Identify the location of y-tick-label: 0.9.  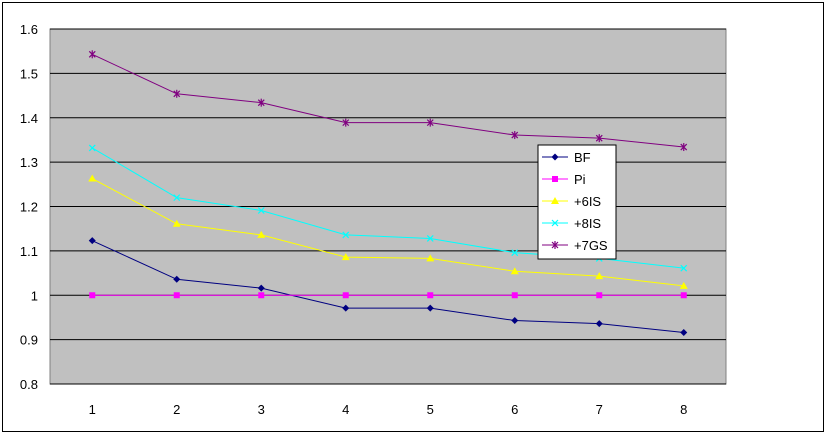
(29, 340).